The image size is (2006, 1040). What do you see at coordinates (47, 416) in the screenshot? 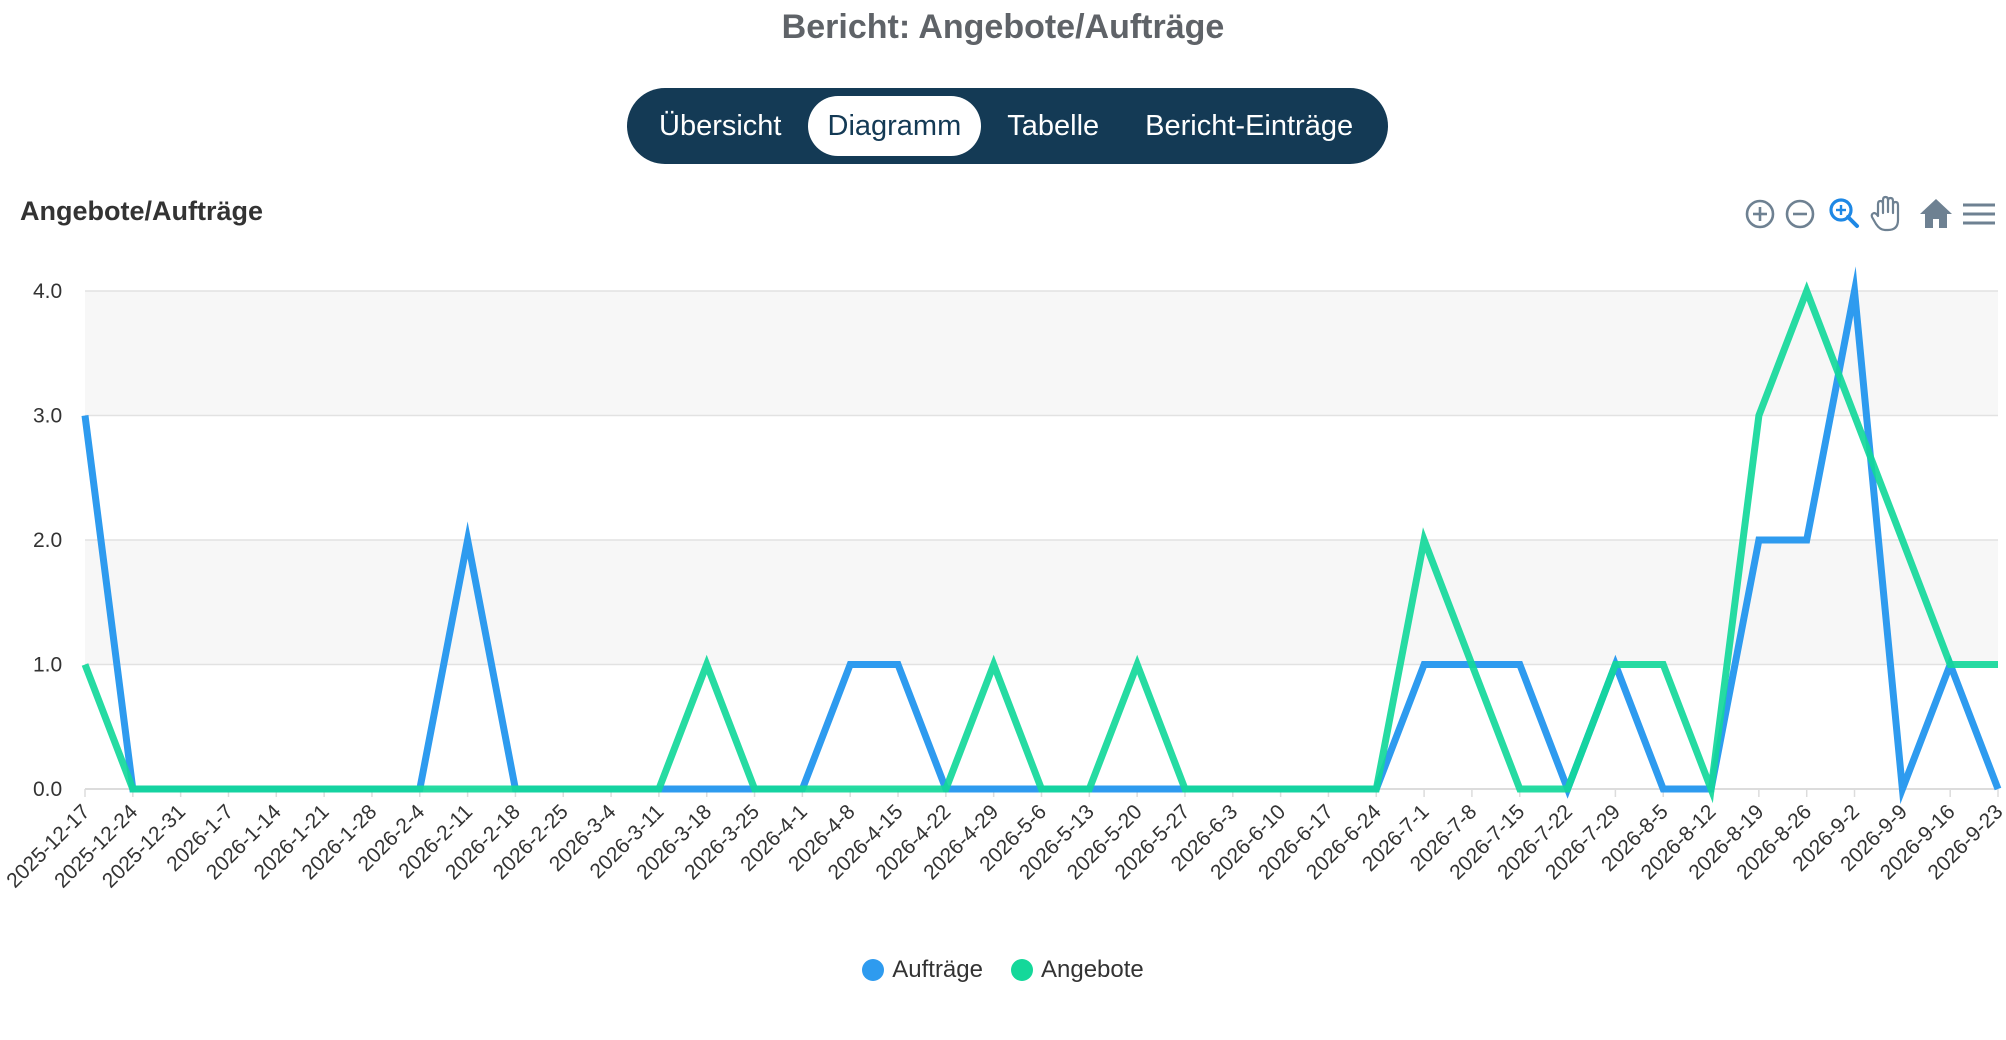
I see `y-tick-label: 3.0` at bounding box center [47, 416].